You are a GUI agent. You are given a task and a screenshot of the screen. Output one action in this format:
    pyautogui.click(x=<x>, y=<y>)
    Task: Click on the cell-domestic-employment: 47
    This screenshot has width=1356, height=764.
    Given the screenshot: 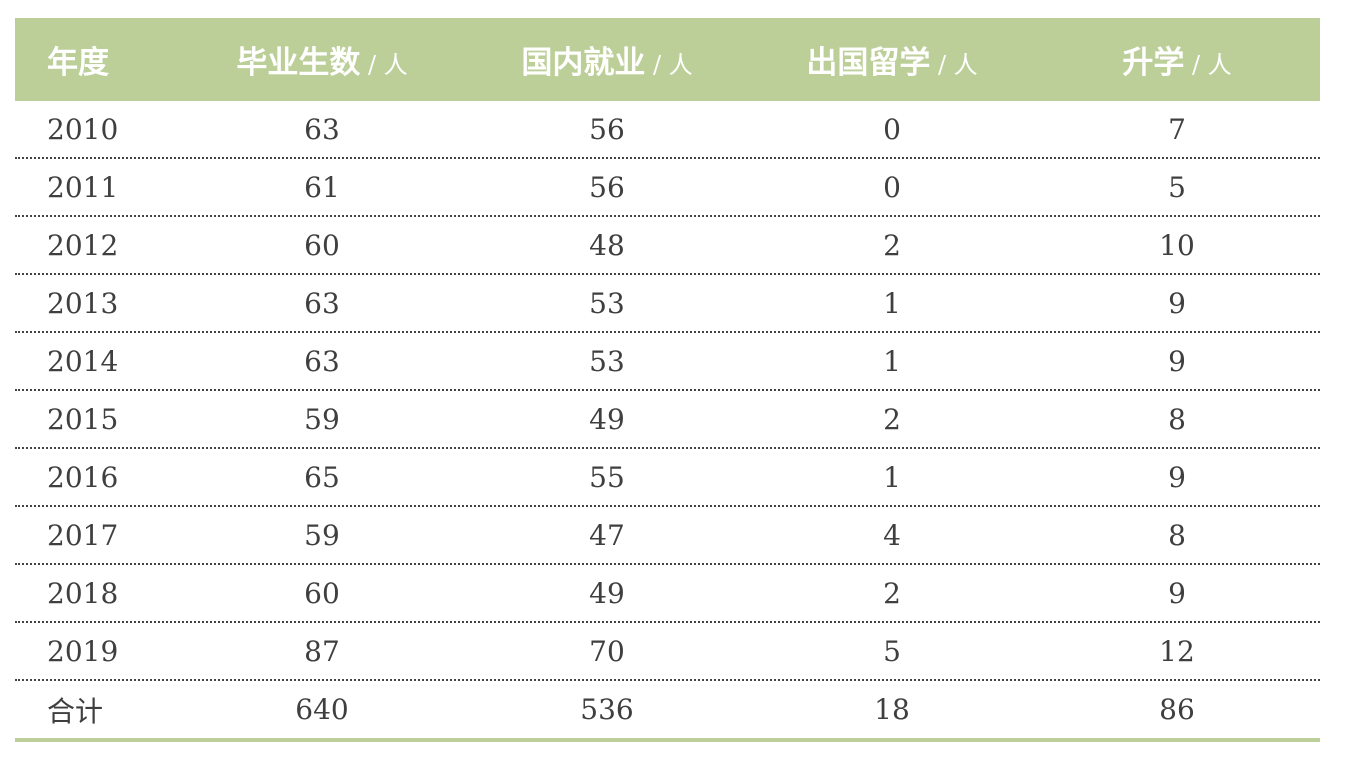 What is the action you would take?
    pyautogui.click(x=607, y=535)
    